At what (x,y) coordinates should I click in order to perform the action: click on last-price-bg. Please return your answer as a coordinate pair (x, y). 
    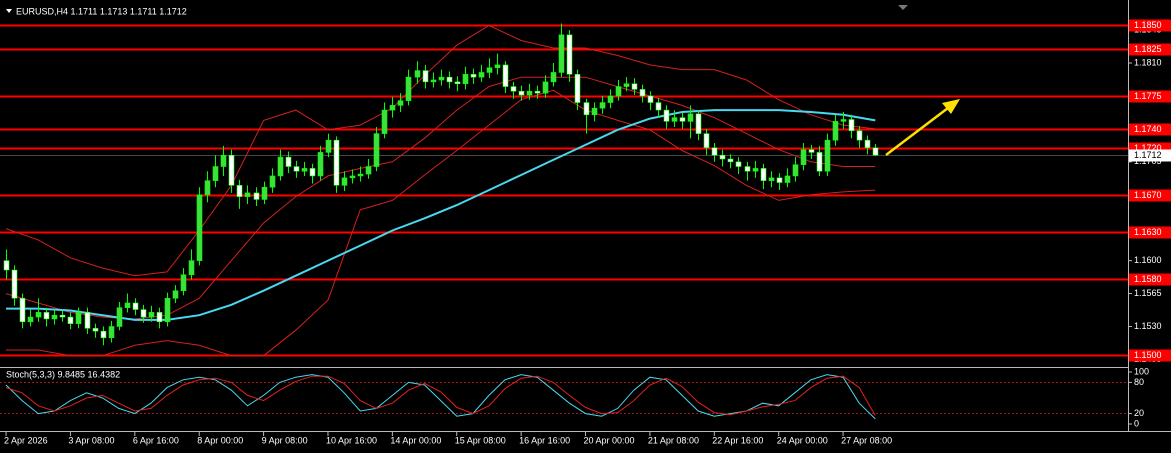
    Looking at the image, I should click on (1150, 155).